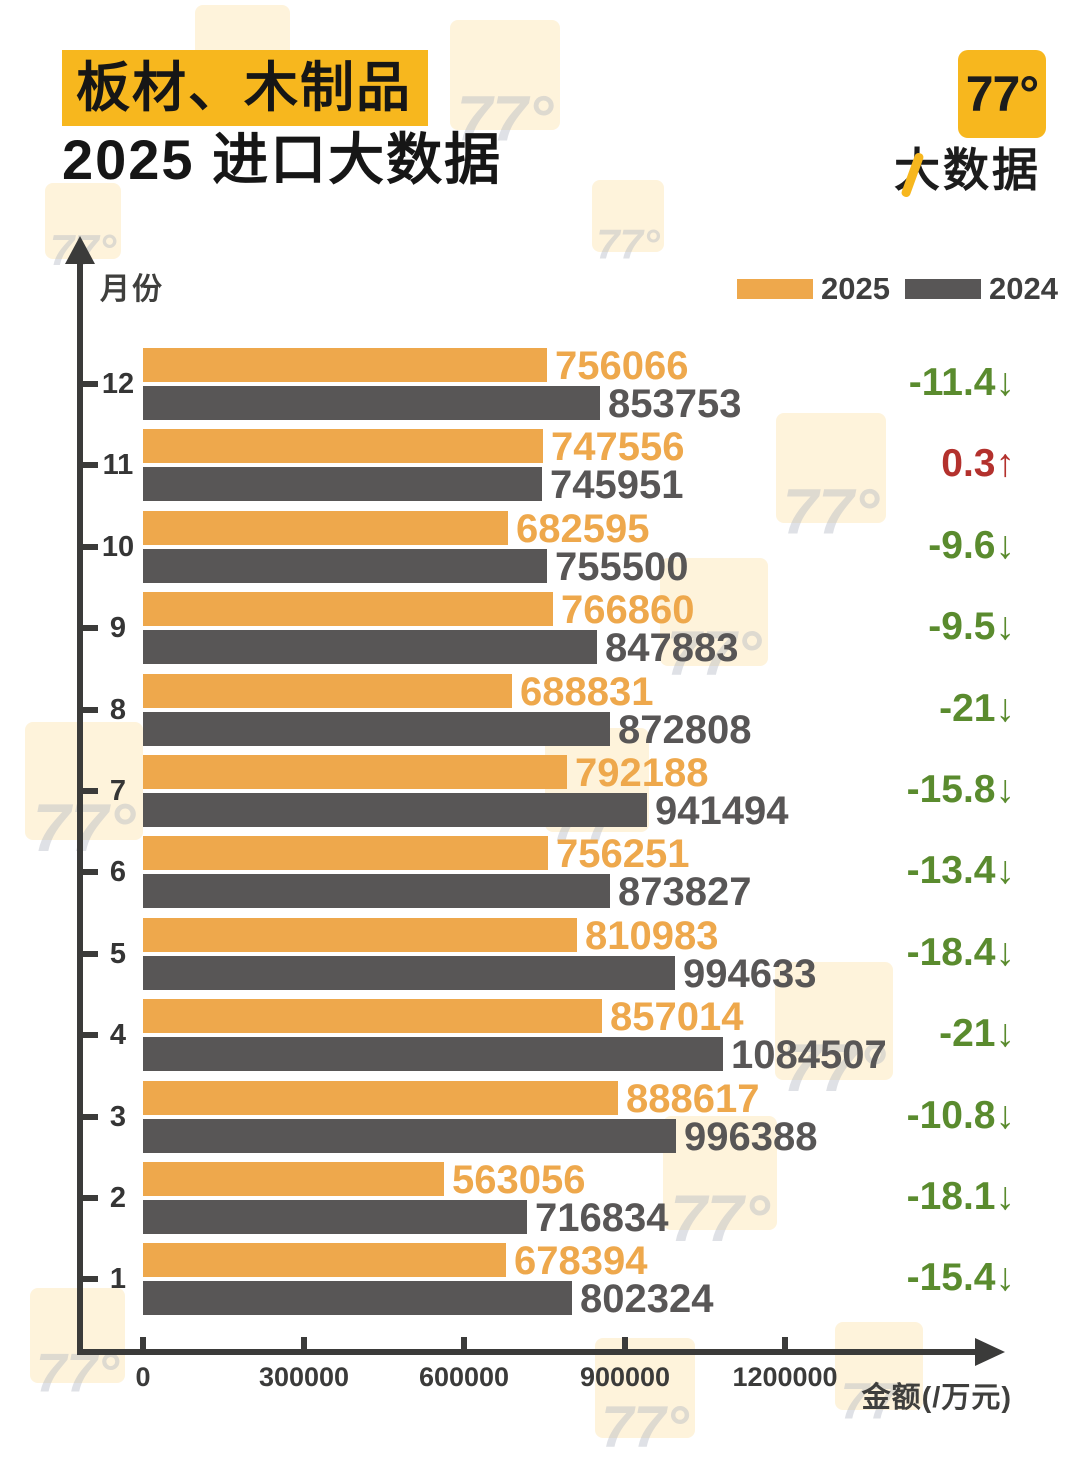  I want to click on x-axis-title: 金额(/万元), so click(936, 1398).